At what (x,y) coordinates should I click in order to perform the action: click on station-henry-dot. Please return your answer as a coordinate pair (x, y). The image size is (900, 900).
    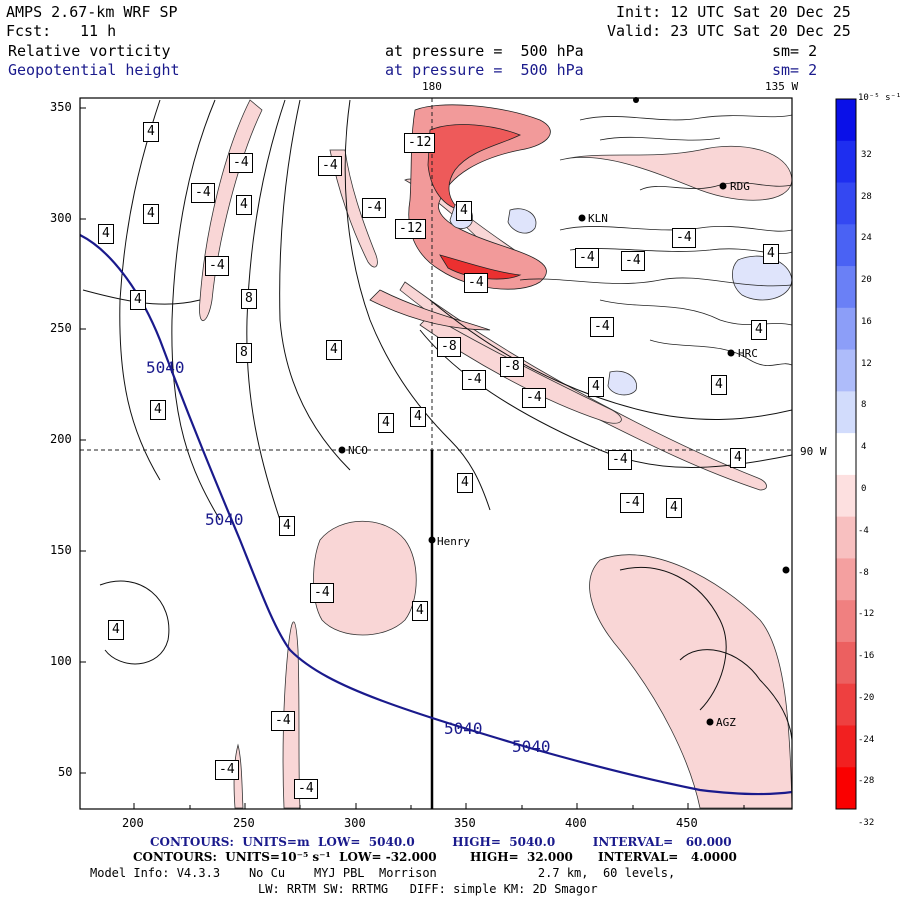
    Looking at the image, I should click on (432, 540).